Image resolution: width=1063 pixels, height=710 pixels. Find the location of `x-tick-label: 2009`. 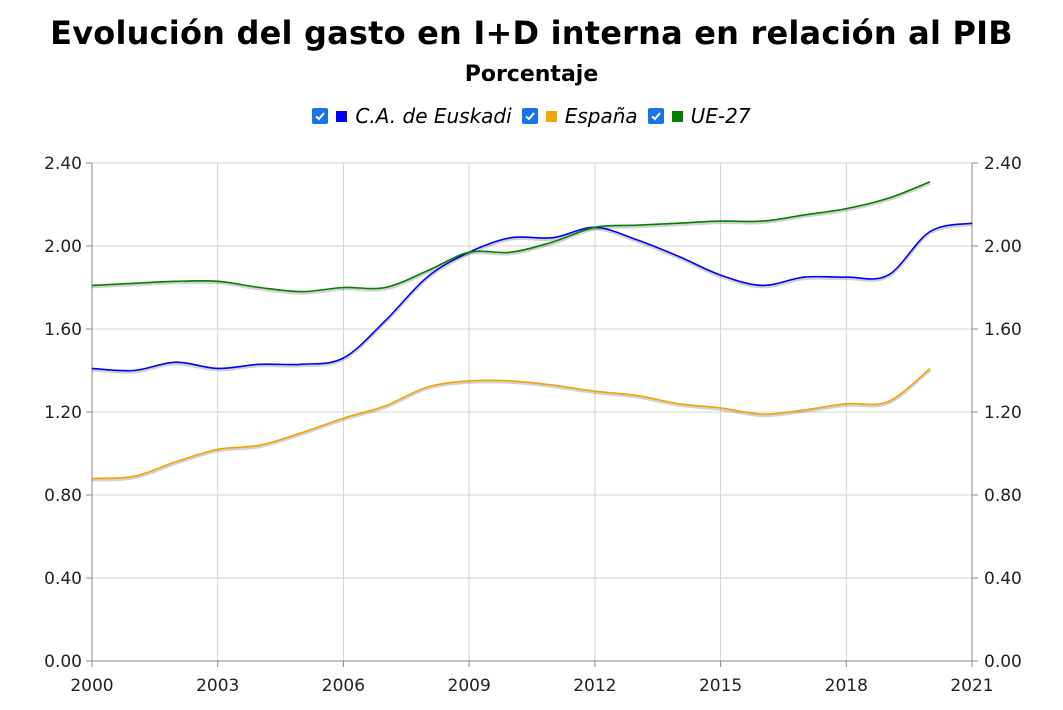

x-tick-label: 2009 is located at coordinates (469, 686).